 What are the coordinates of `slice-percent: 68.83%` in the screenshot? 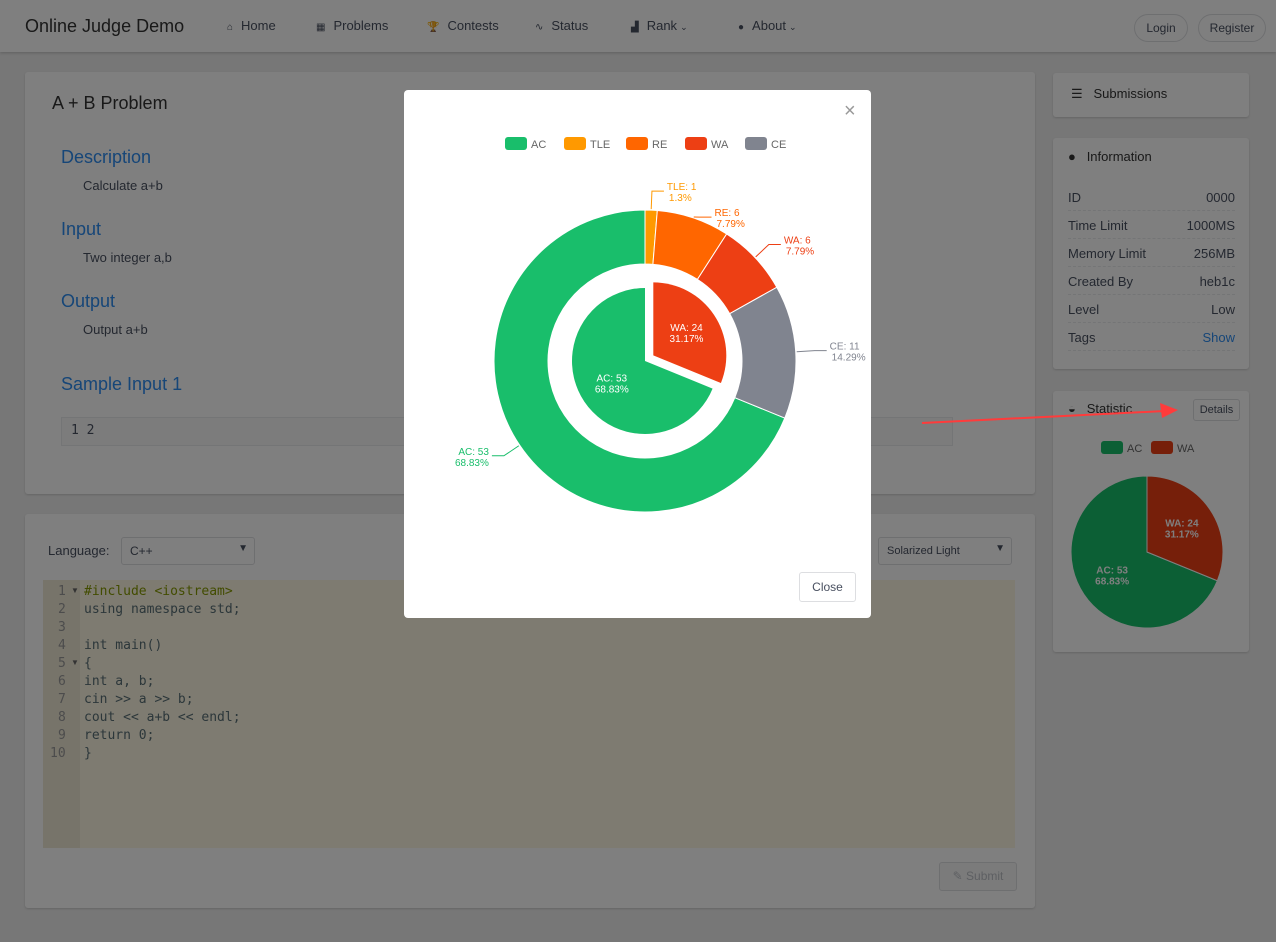 It's located at (472, 463).